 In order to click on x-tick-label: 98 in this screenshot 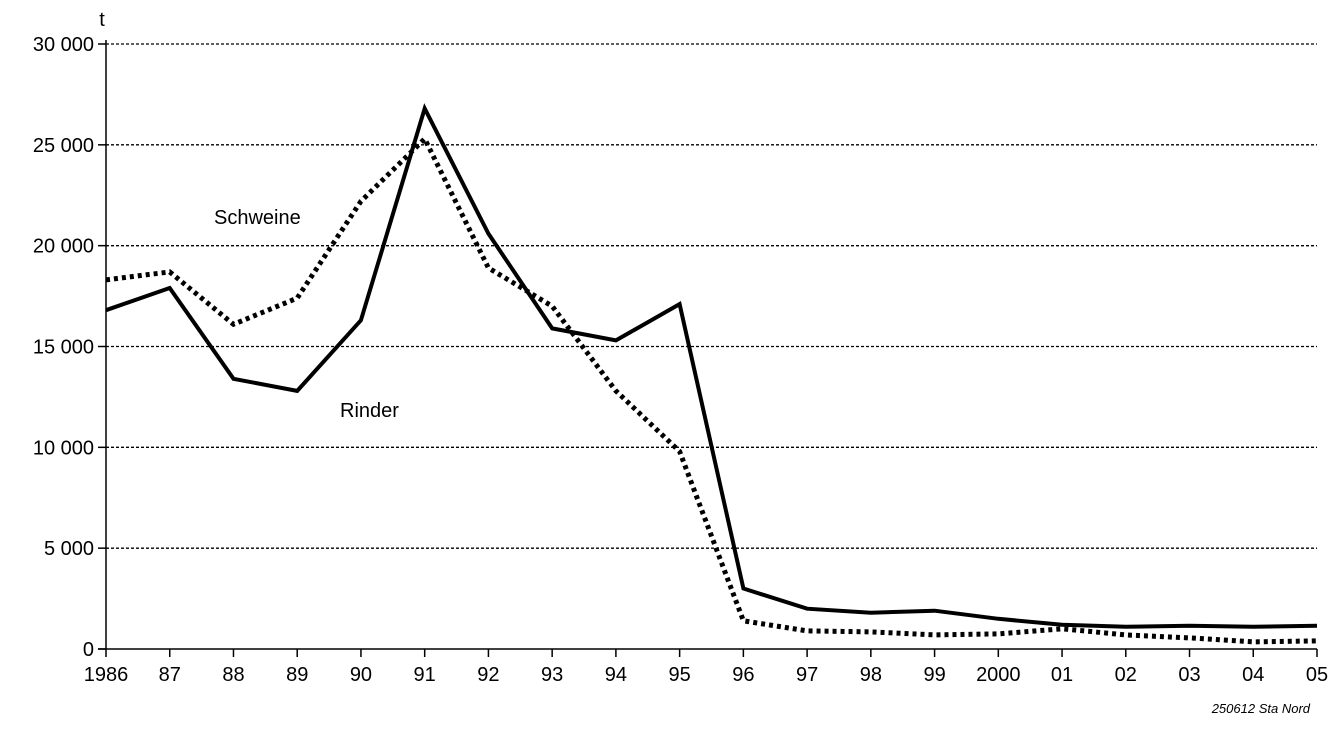, I will do `click(871, 675)`.